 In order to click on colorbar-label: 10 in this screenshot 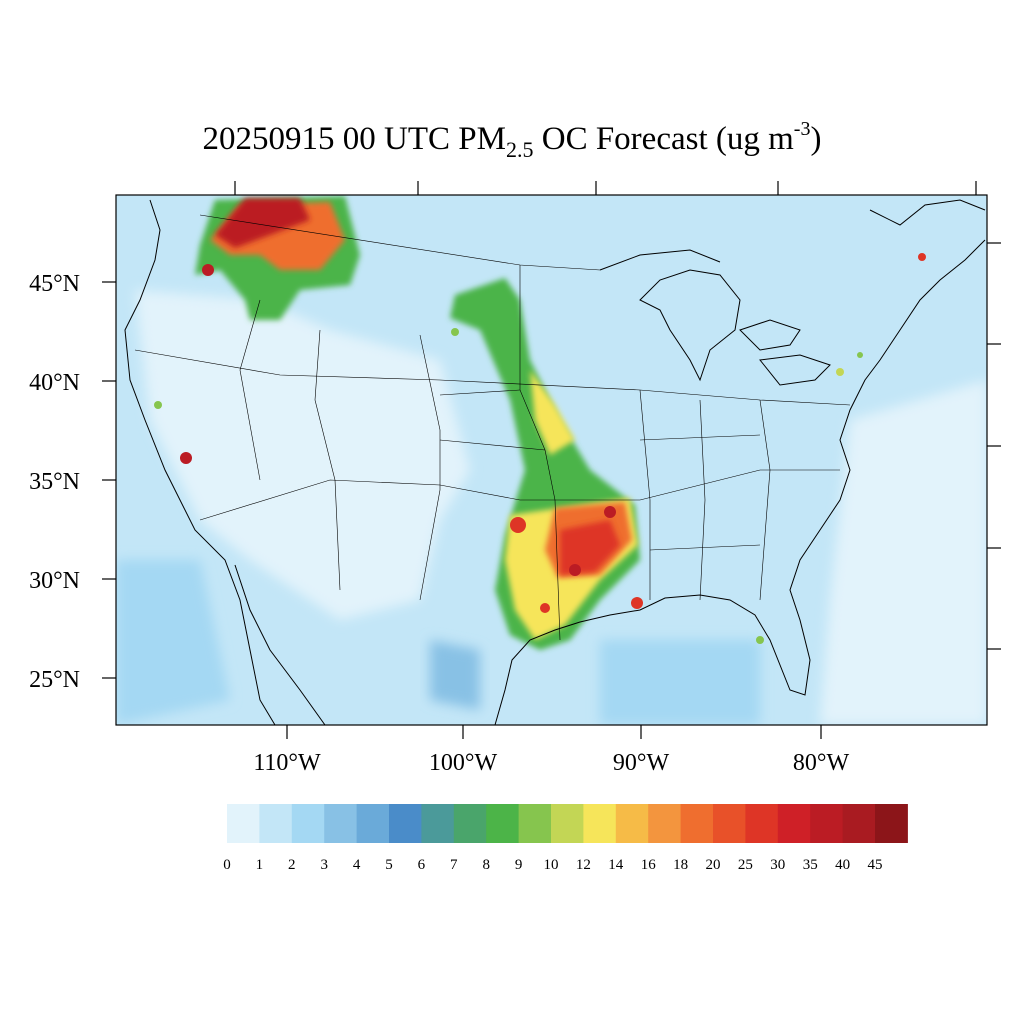, I will do `click(551, 865)`.